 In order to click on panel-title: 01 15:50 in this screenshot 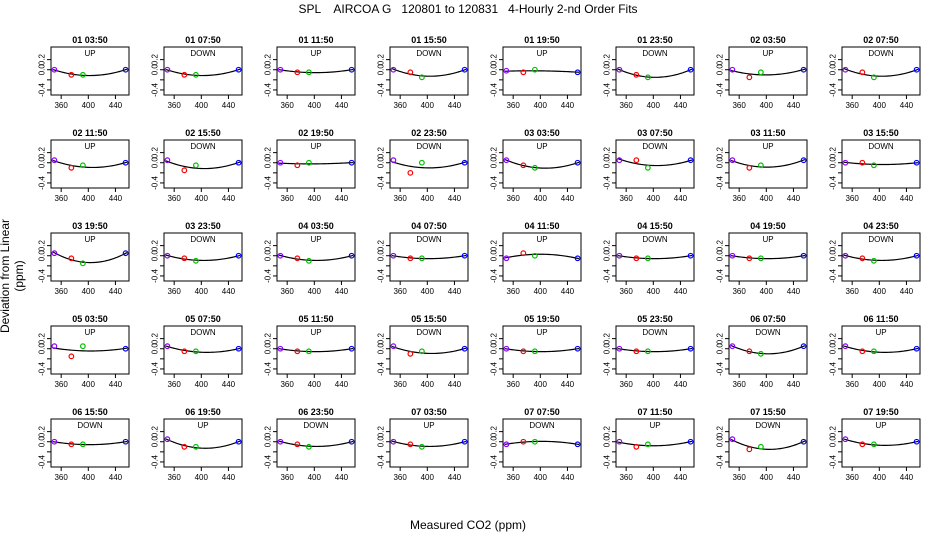, I will do `click(429, 40)`.